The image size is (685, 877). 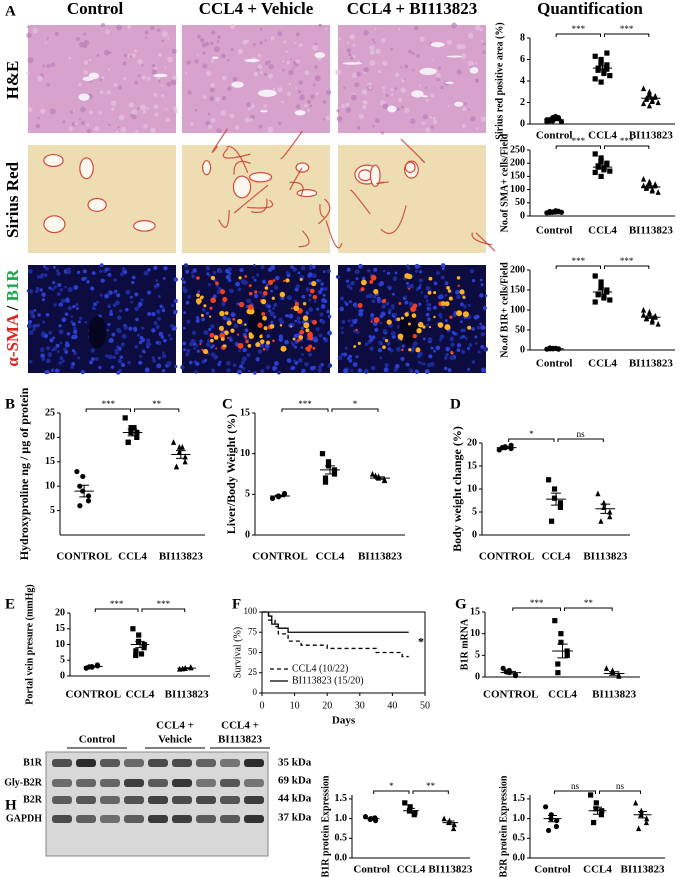 What do you see at coordinates (295, 763) in the screenshot?
I see `size-label: 35 kDa` at bounding box center [295, 763].